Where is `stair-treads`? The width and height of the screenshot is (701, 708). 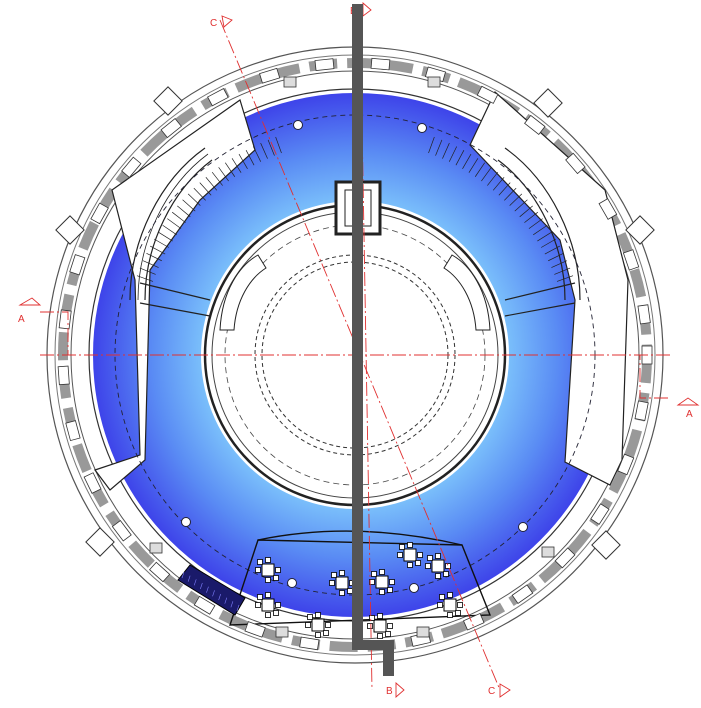
stair-treads is located at coordinates (355, 209).